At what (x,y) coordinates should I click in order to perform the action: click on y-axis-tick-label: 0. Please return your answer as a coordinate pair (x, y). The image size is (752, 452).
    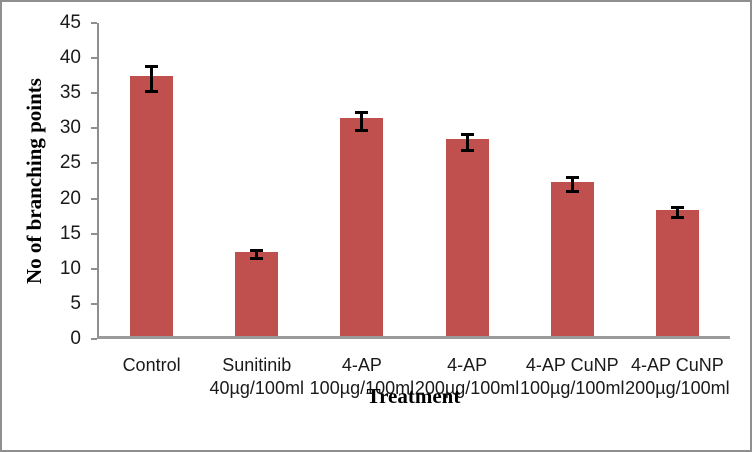
    Looking at the image, I should click on (75, 338).